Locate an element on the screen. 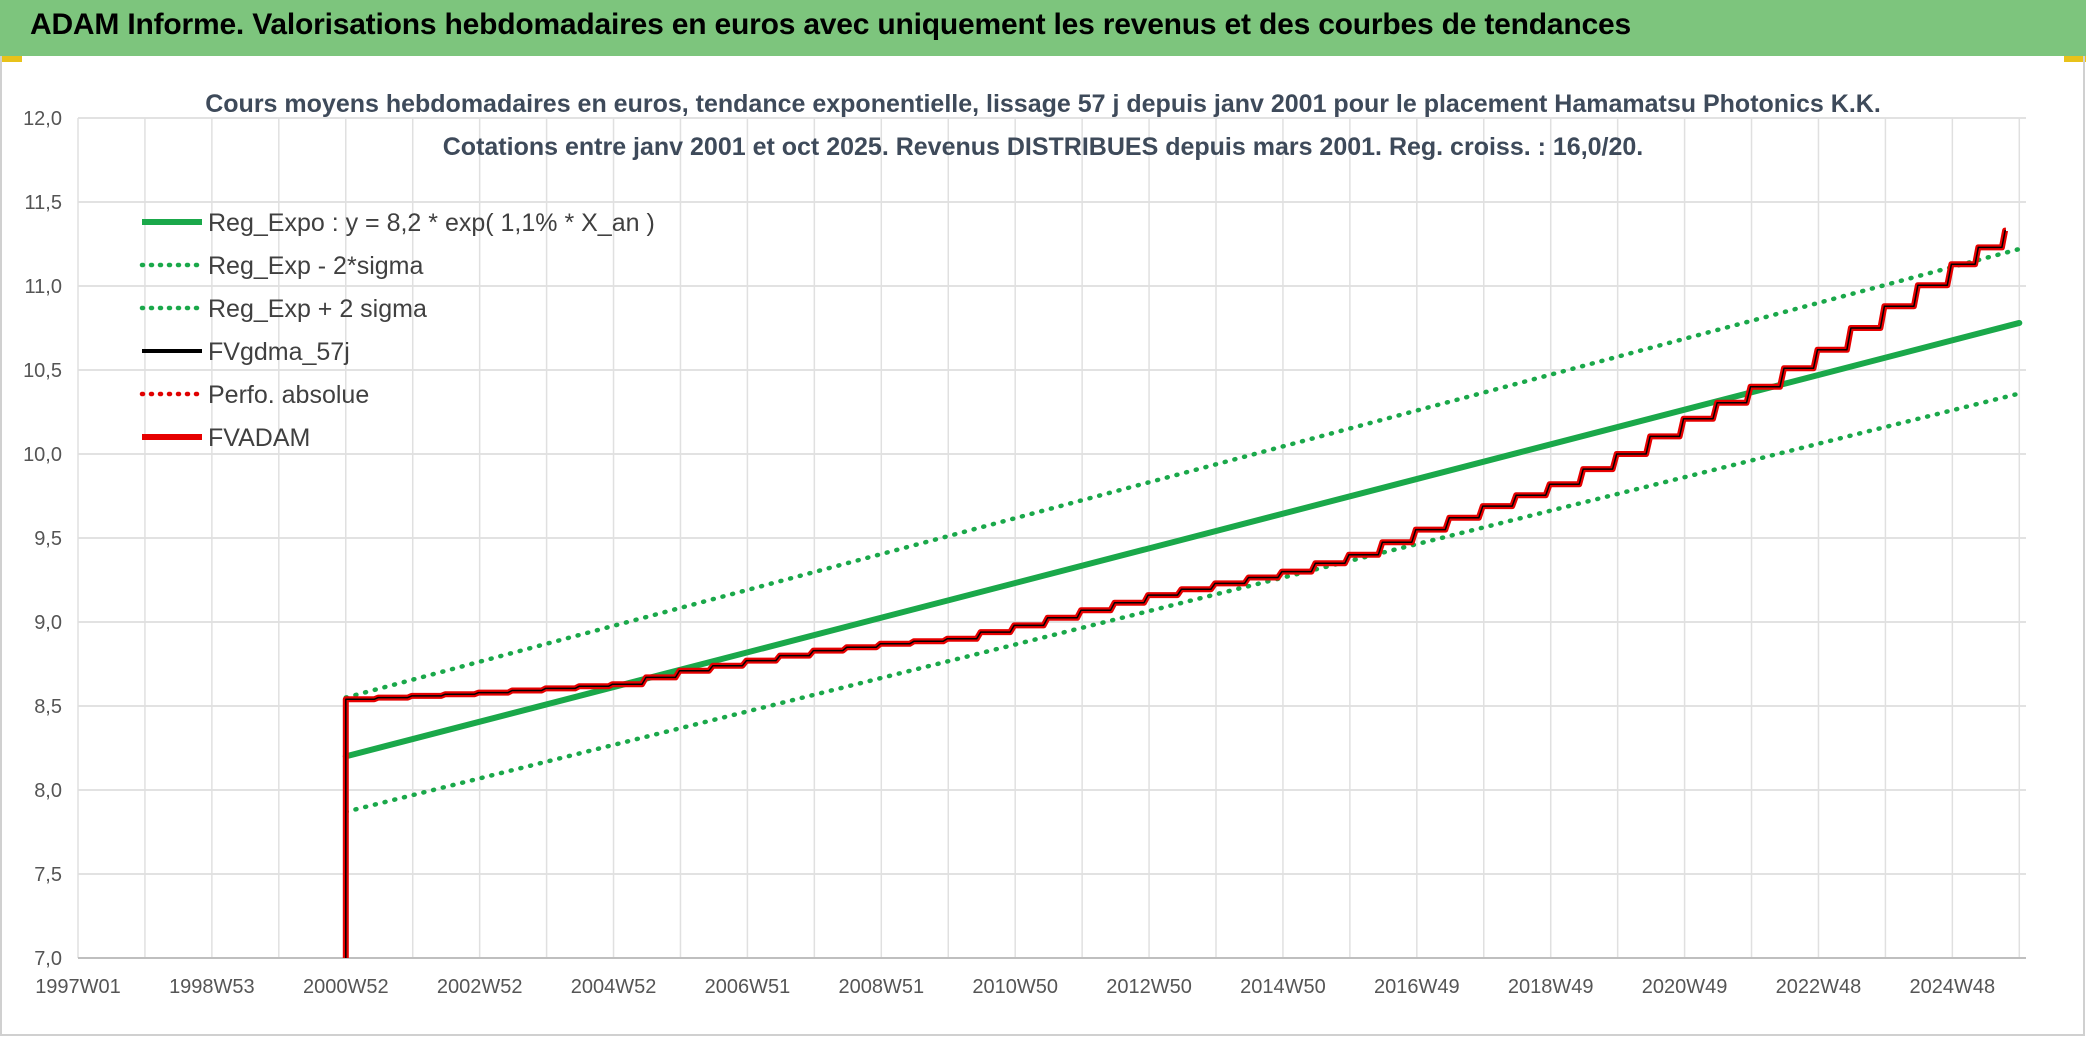  x-tick-label: 2002W52 is located at coordinates (480, 987).